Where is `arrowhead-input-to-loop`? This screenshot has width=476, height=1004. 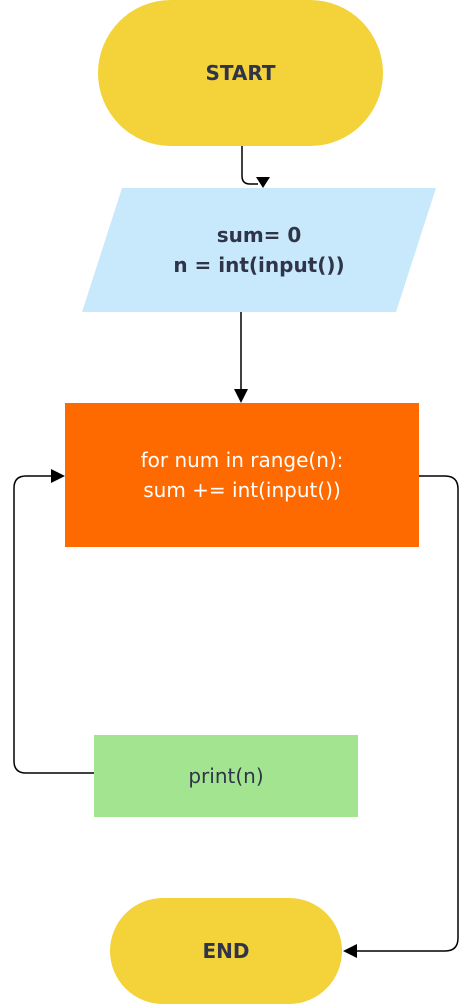 arrowhead-input-to-loop is located at coordinates (241, 396).